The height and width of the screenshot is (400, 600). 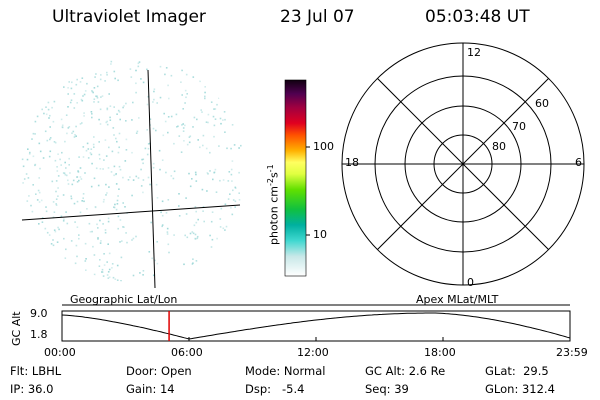 I want to click on mlat-label-60: 60, so click(x=542, y=103).